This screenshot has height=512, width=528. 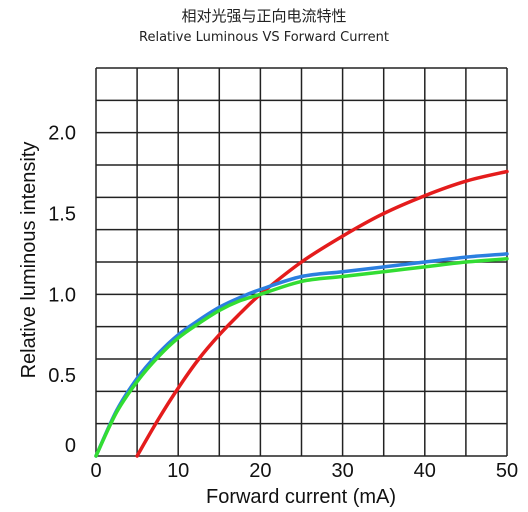 What do you see at coordinates (62, 376) in the screenshot?
I see `y-tick-label: 0.5` at bounding box center [62, 376].